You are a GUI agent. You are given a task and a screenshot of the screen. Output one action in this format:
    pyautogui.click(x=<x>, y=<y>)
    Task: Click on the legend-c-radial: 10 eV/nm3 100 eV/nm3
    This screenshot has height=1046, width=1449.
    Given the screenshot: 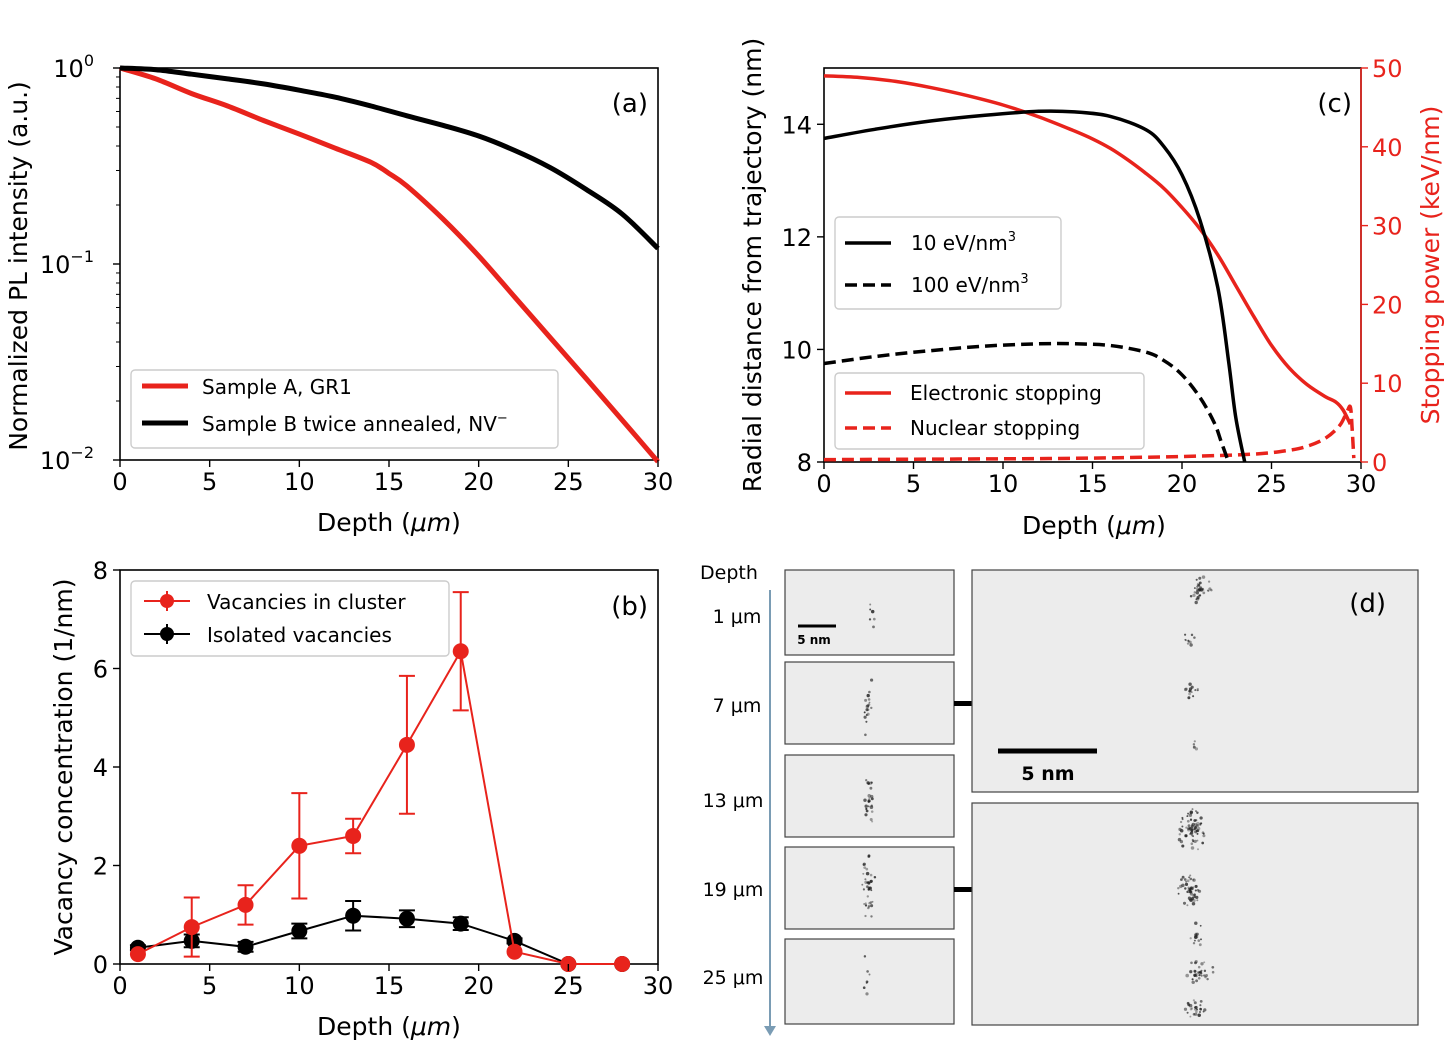 What is the action you would take?
    pyautogui.click(x=948, y=263)
    